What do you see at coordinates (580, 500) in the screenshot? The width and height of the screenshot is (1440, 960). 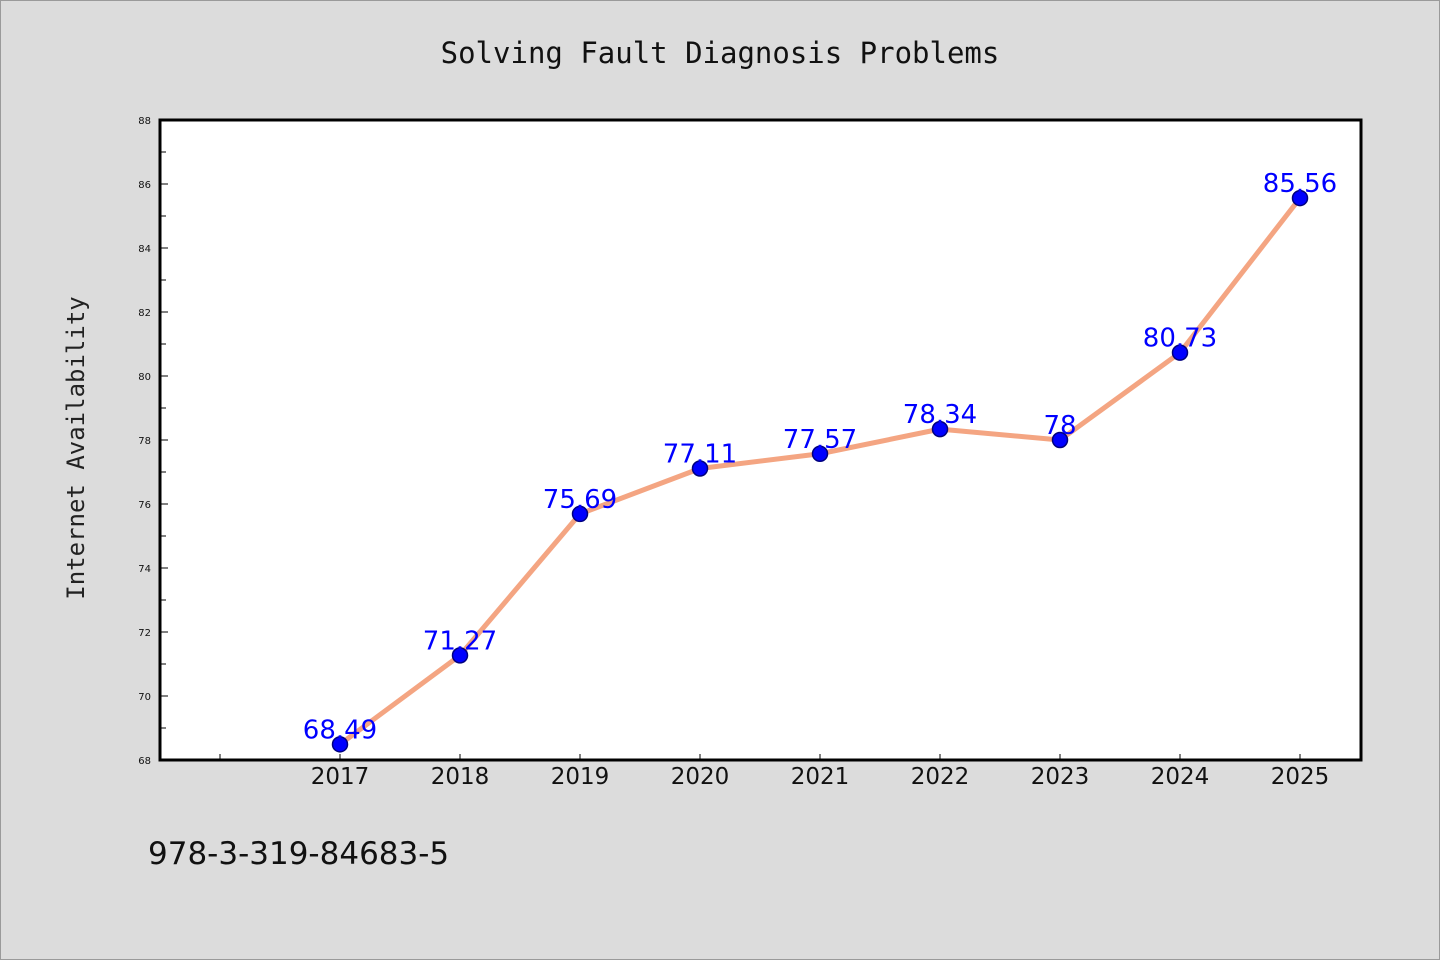 I see `data-label: 75.69` at bounding box center [580, 500].